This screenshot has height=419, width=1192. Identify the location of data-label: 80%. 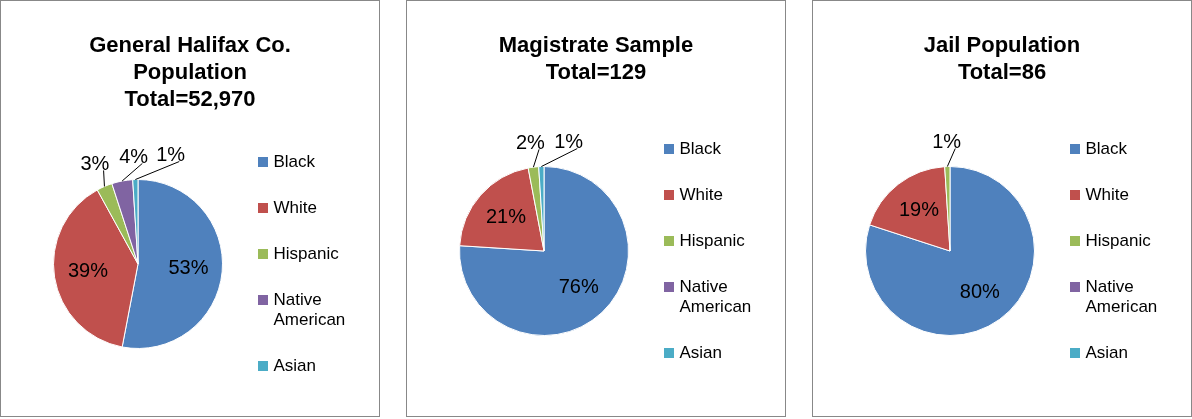
(979, 290).